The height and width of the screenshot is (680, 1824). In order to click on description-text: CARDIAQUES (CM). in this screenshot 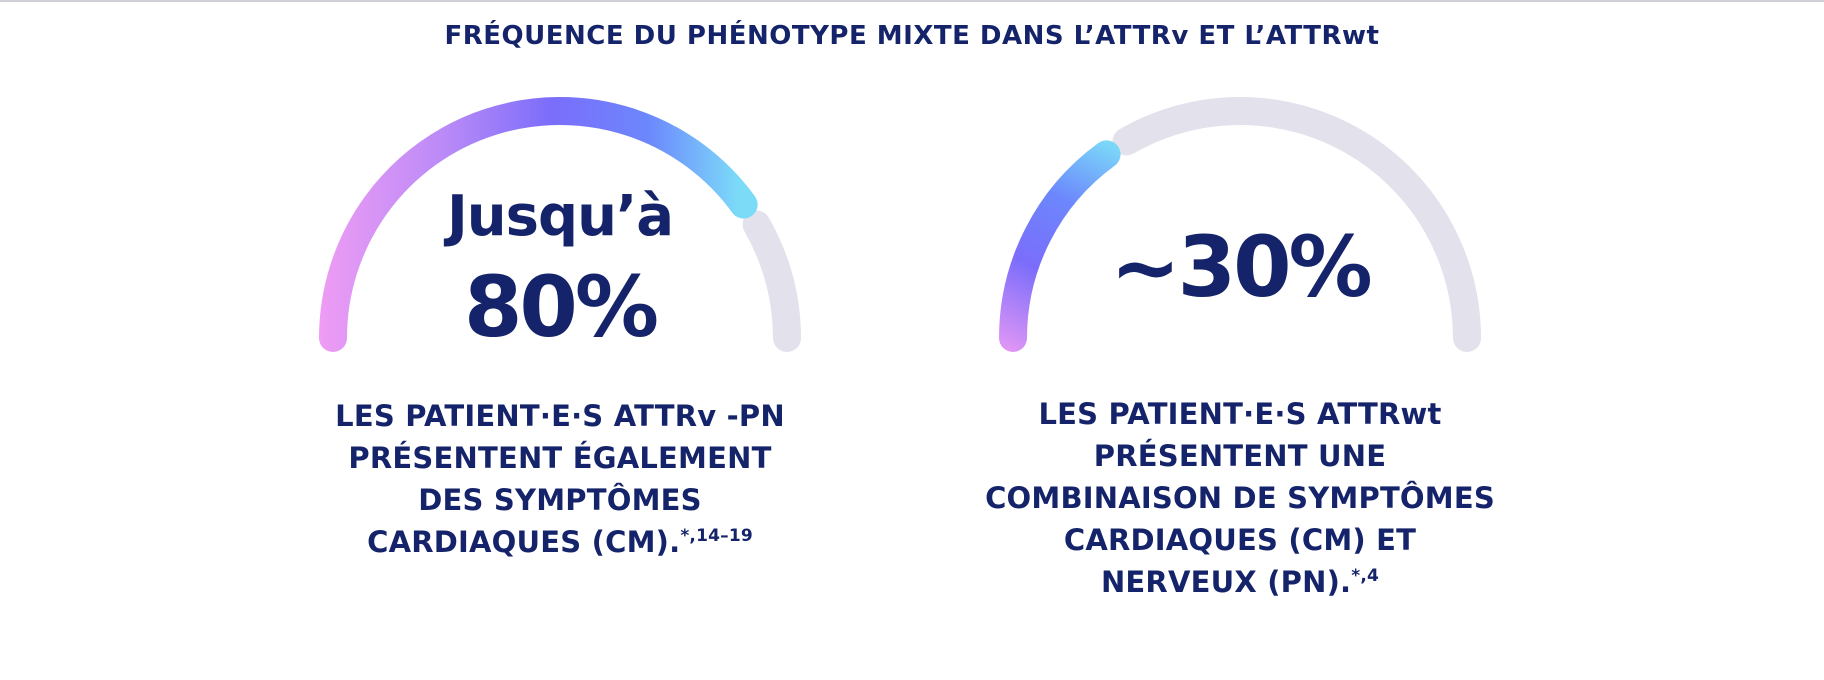, I will do `click(524, 542)`.